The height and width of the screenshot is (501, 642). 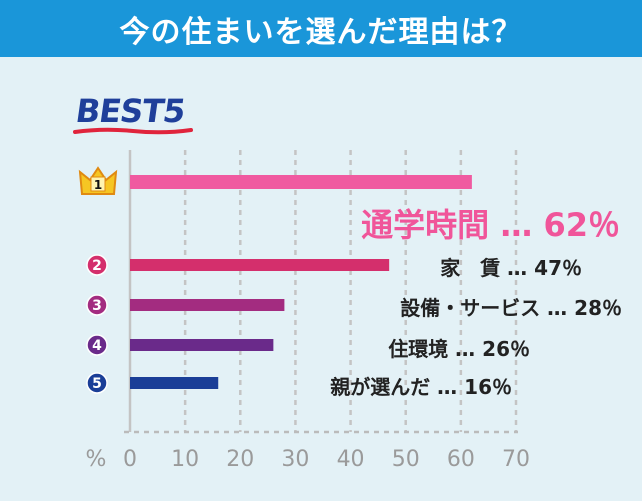 I want to click on x-tick-label: 10, so click(x=185, y=459).